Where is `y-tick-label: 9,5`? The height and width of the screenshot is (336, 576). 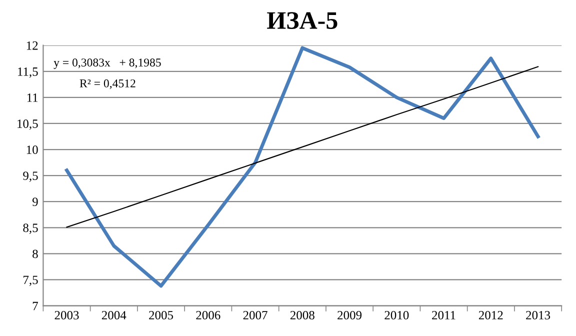
y-tick-label: 9,5 is located at coordinates (30, 177).